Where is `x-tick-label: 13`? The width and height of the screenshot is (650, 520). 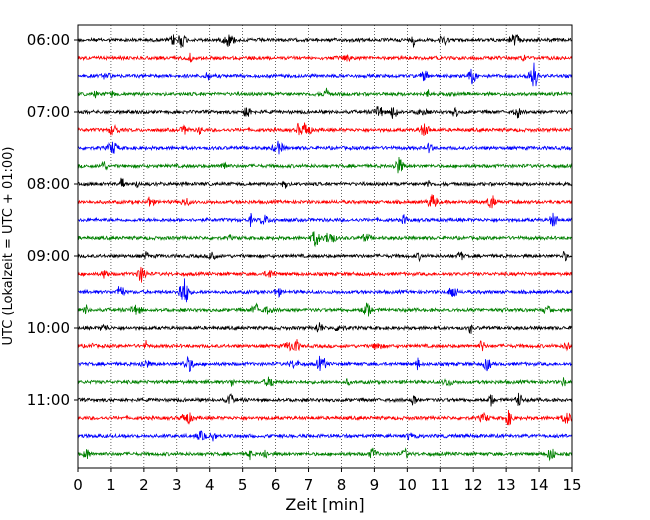 x-tick-label: 13 is located at coordinates (506, 485).